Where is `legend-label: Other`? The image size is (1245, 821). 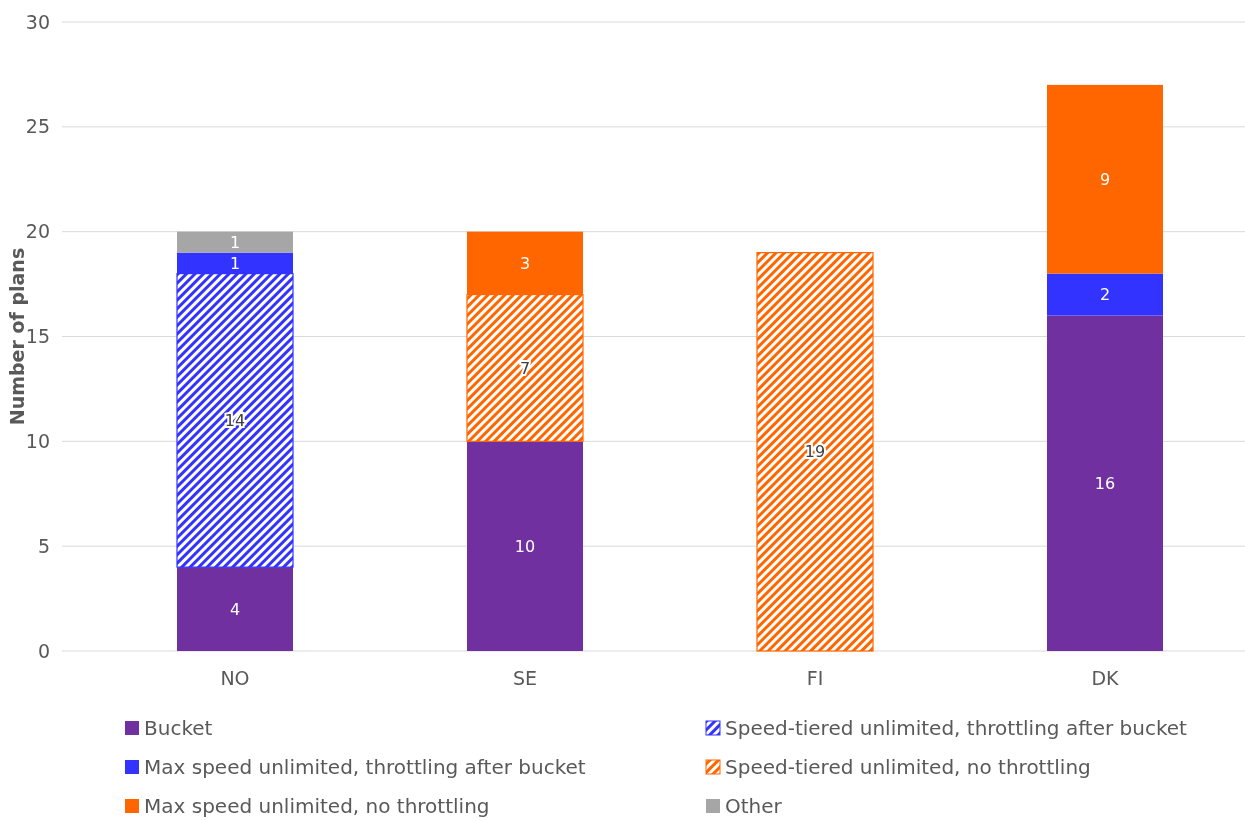
legend-label: Other is located at coordinates (754, 806).